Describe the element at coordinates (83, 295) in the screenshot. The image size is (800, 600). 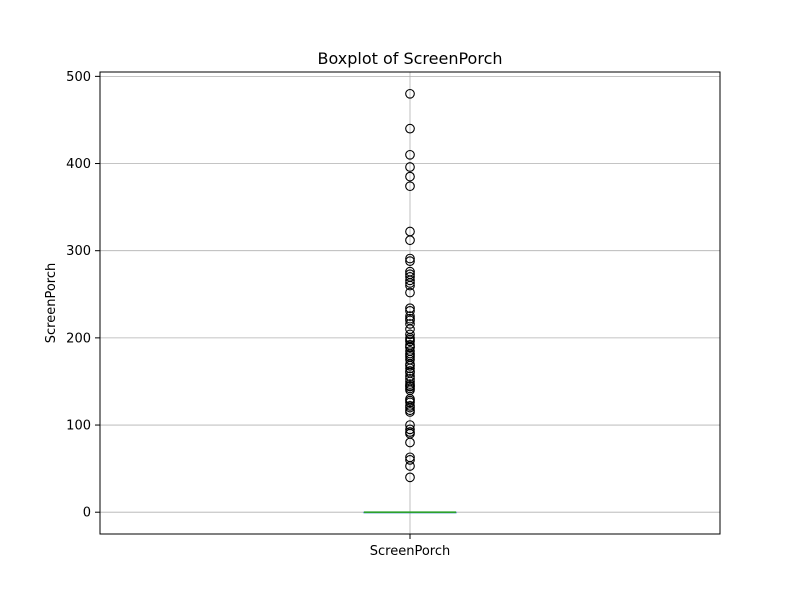
I see `y-axis: 0 100 200 300 400 500` at that location.